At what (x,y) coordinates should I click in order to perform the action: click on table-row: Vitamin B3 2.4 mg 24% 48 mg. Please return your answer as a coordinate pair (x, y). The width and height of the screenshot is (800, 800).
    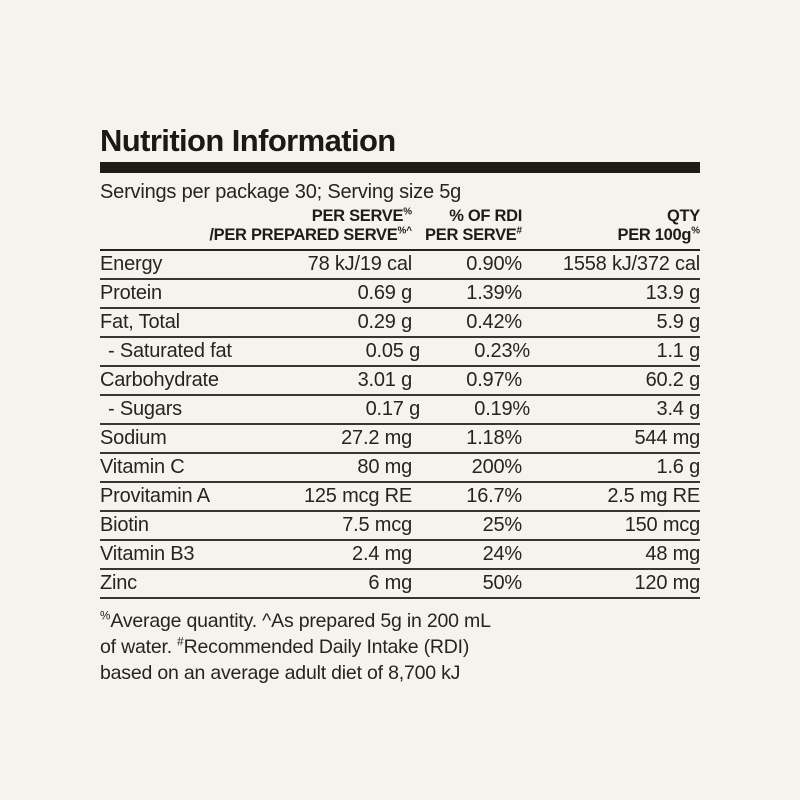
    Looking at the image, I should click on (400, 555).